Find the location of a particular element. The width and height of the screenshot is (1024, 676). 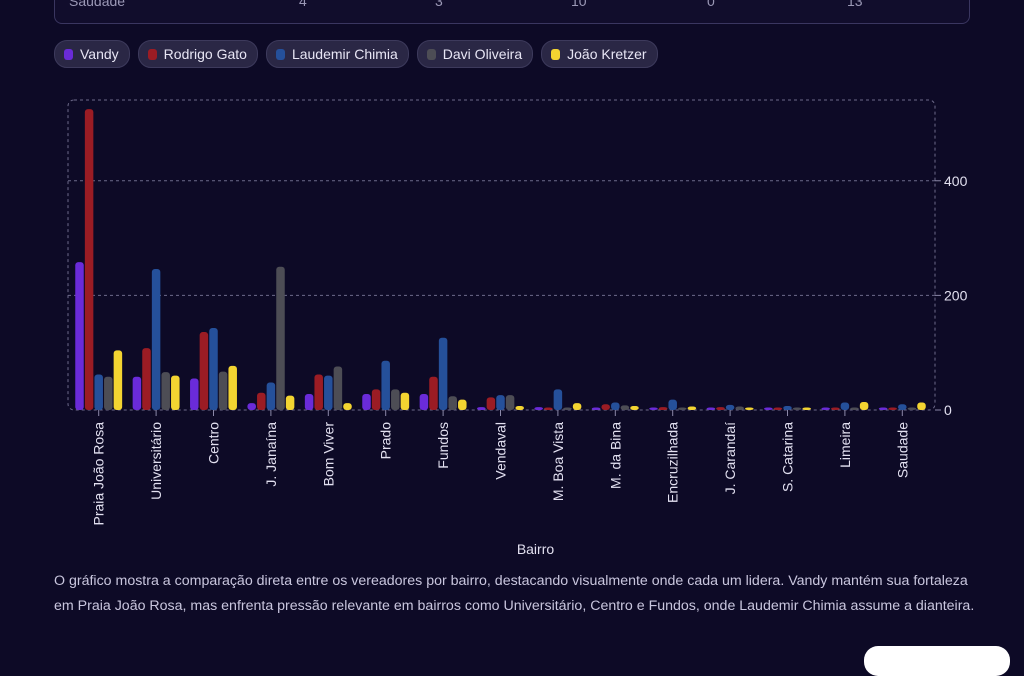

x-tick-label: J. Carandaí is located at coordinates (730, 458).